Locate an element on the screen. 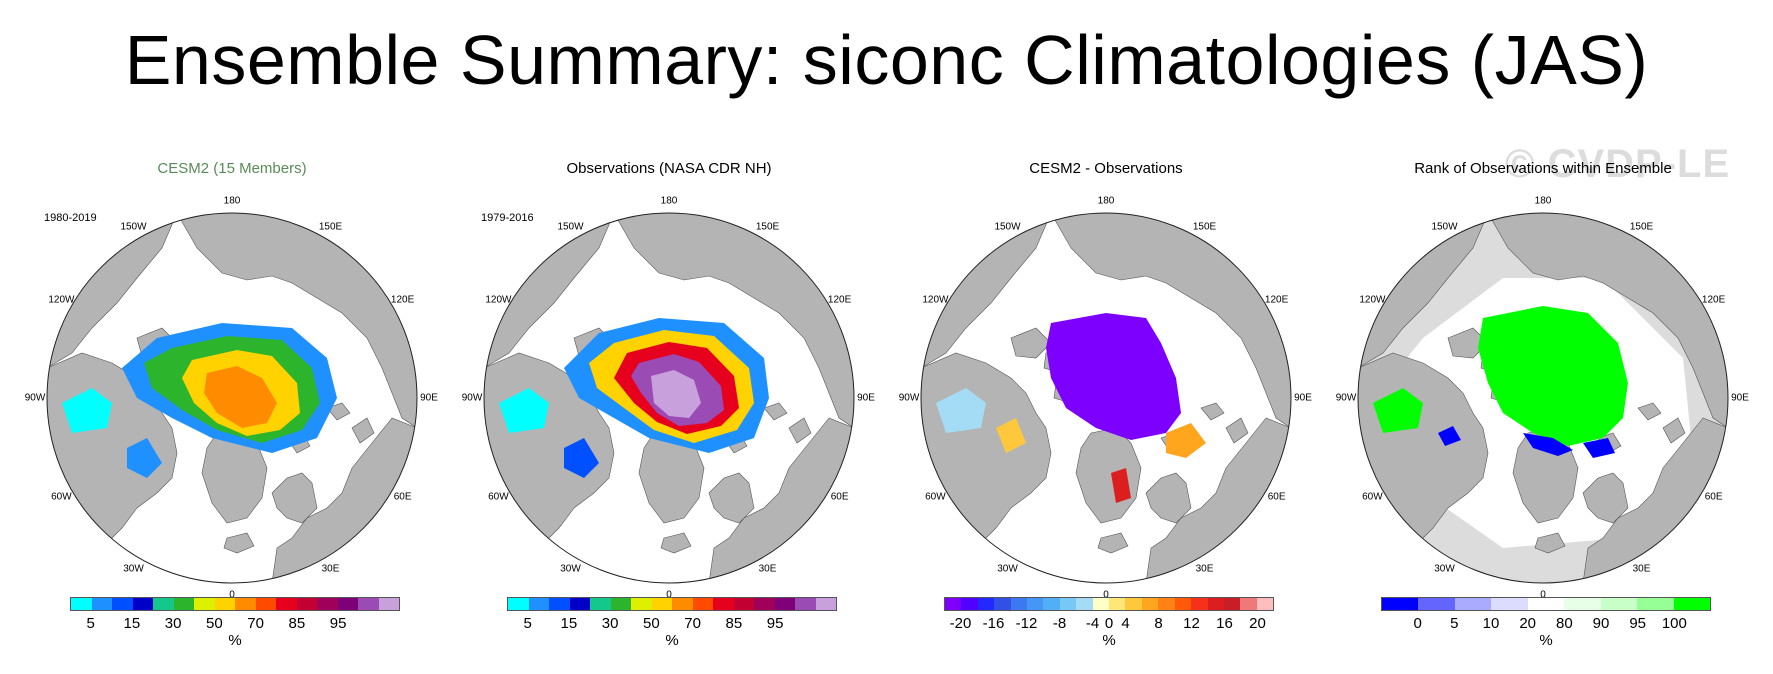 Image resolution: width=1773 pixels, height=674 pixels. period-label: 1980-2019 is located at coordinates (70, 218).